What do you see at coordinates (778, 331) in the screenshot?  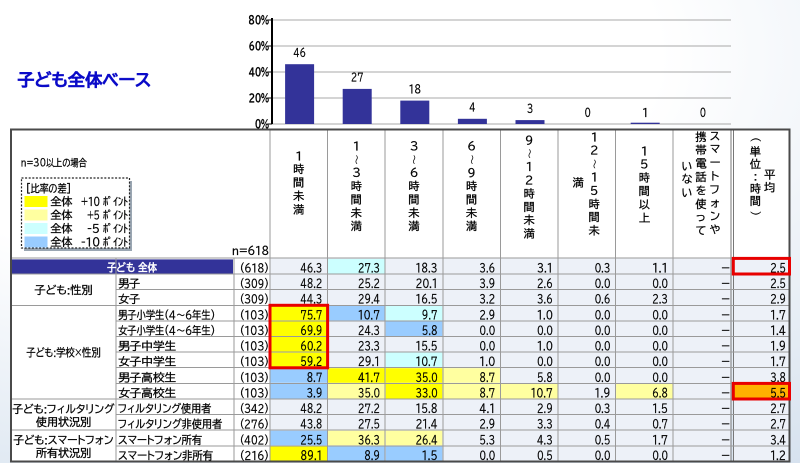 I see `svg-text: 1.4` at bounding box center [778, 331].